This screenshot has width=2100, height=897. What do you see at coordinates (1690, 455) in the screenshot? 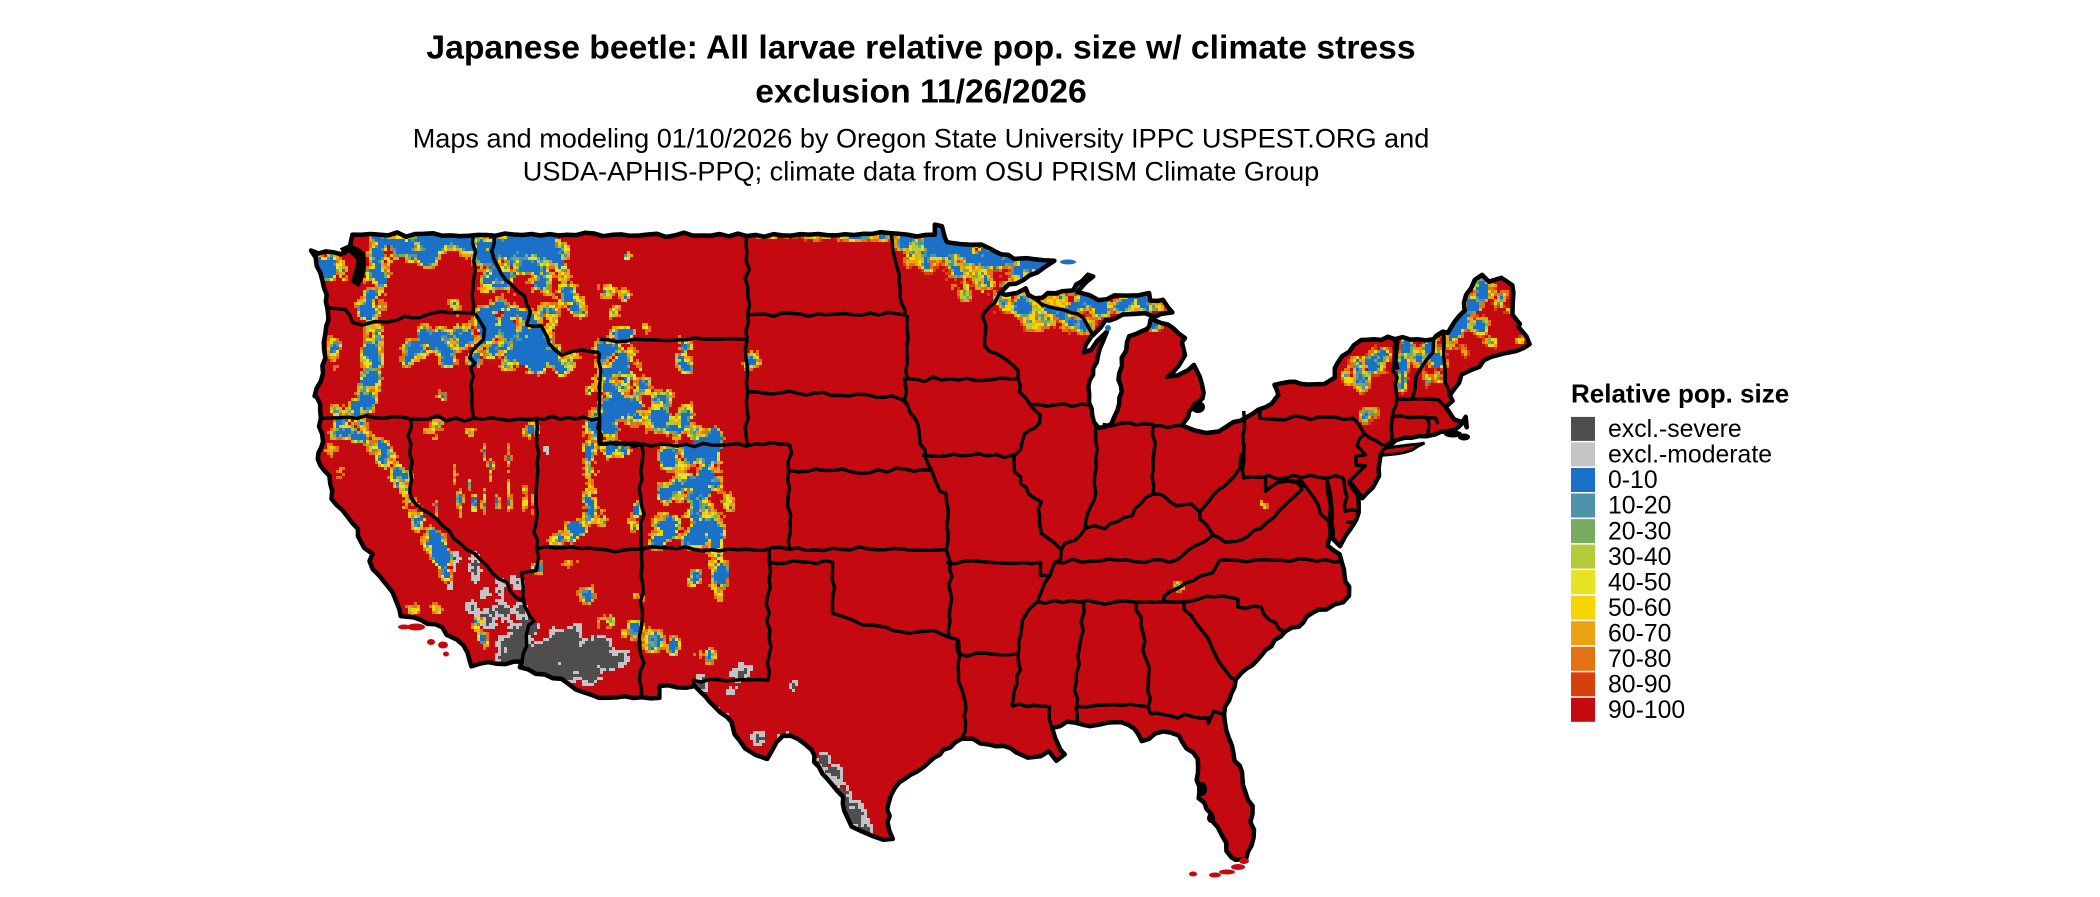
I see `svg-text: excl.-moderate` at bounding box center [1690, 455].